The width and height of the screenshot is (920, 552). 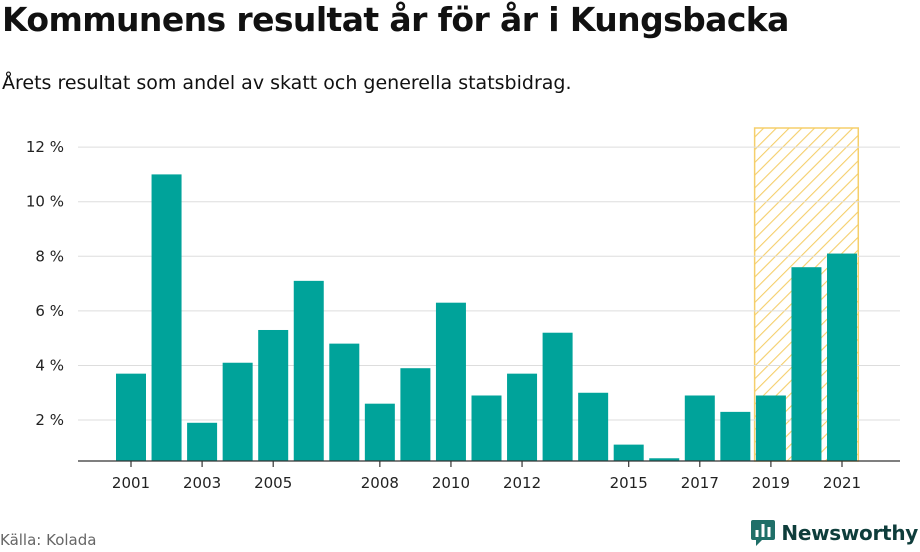 What do you see at coordinates (450, 381) in the screenshot?
I see `bar-2010` at bounding box center [450, 381].